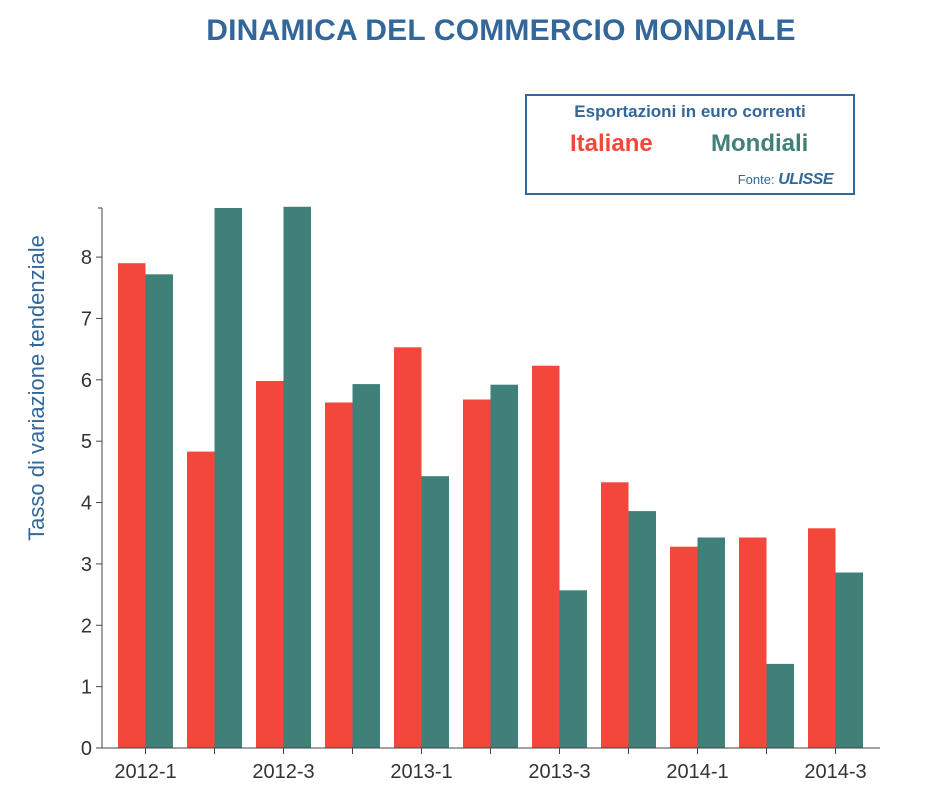 Image resolution: width=928 pixels, height=801 pixels. Describe the element at coordinates (86, 504) in the screenshot. I see `y-tick-label-4: 4` at that location.